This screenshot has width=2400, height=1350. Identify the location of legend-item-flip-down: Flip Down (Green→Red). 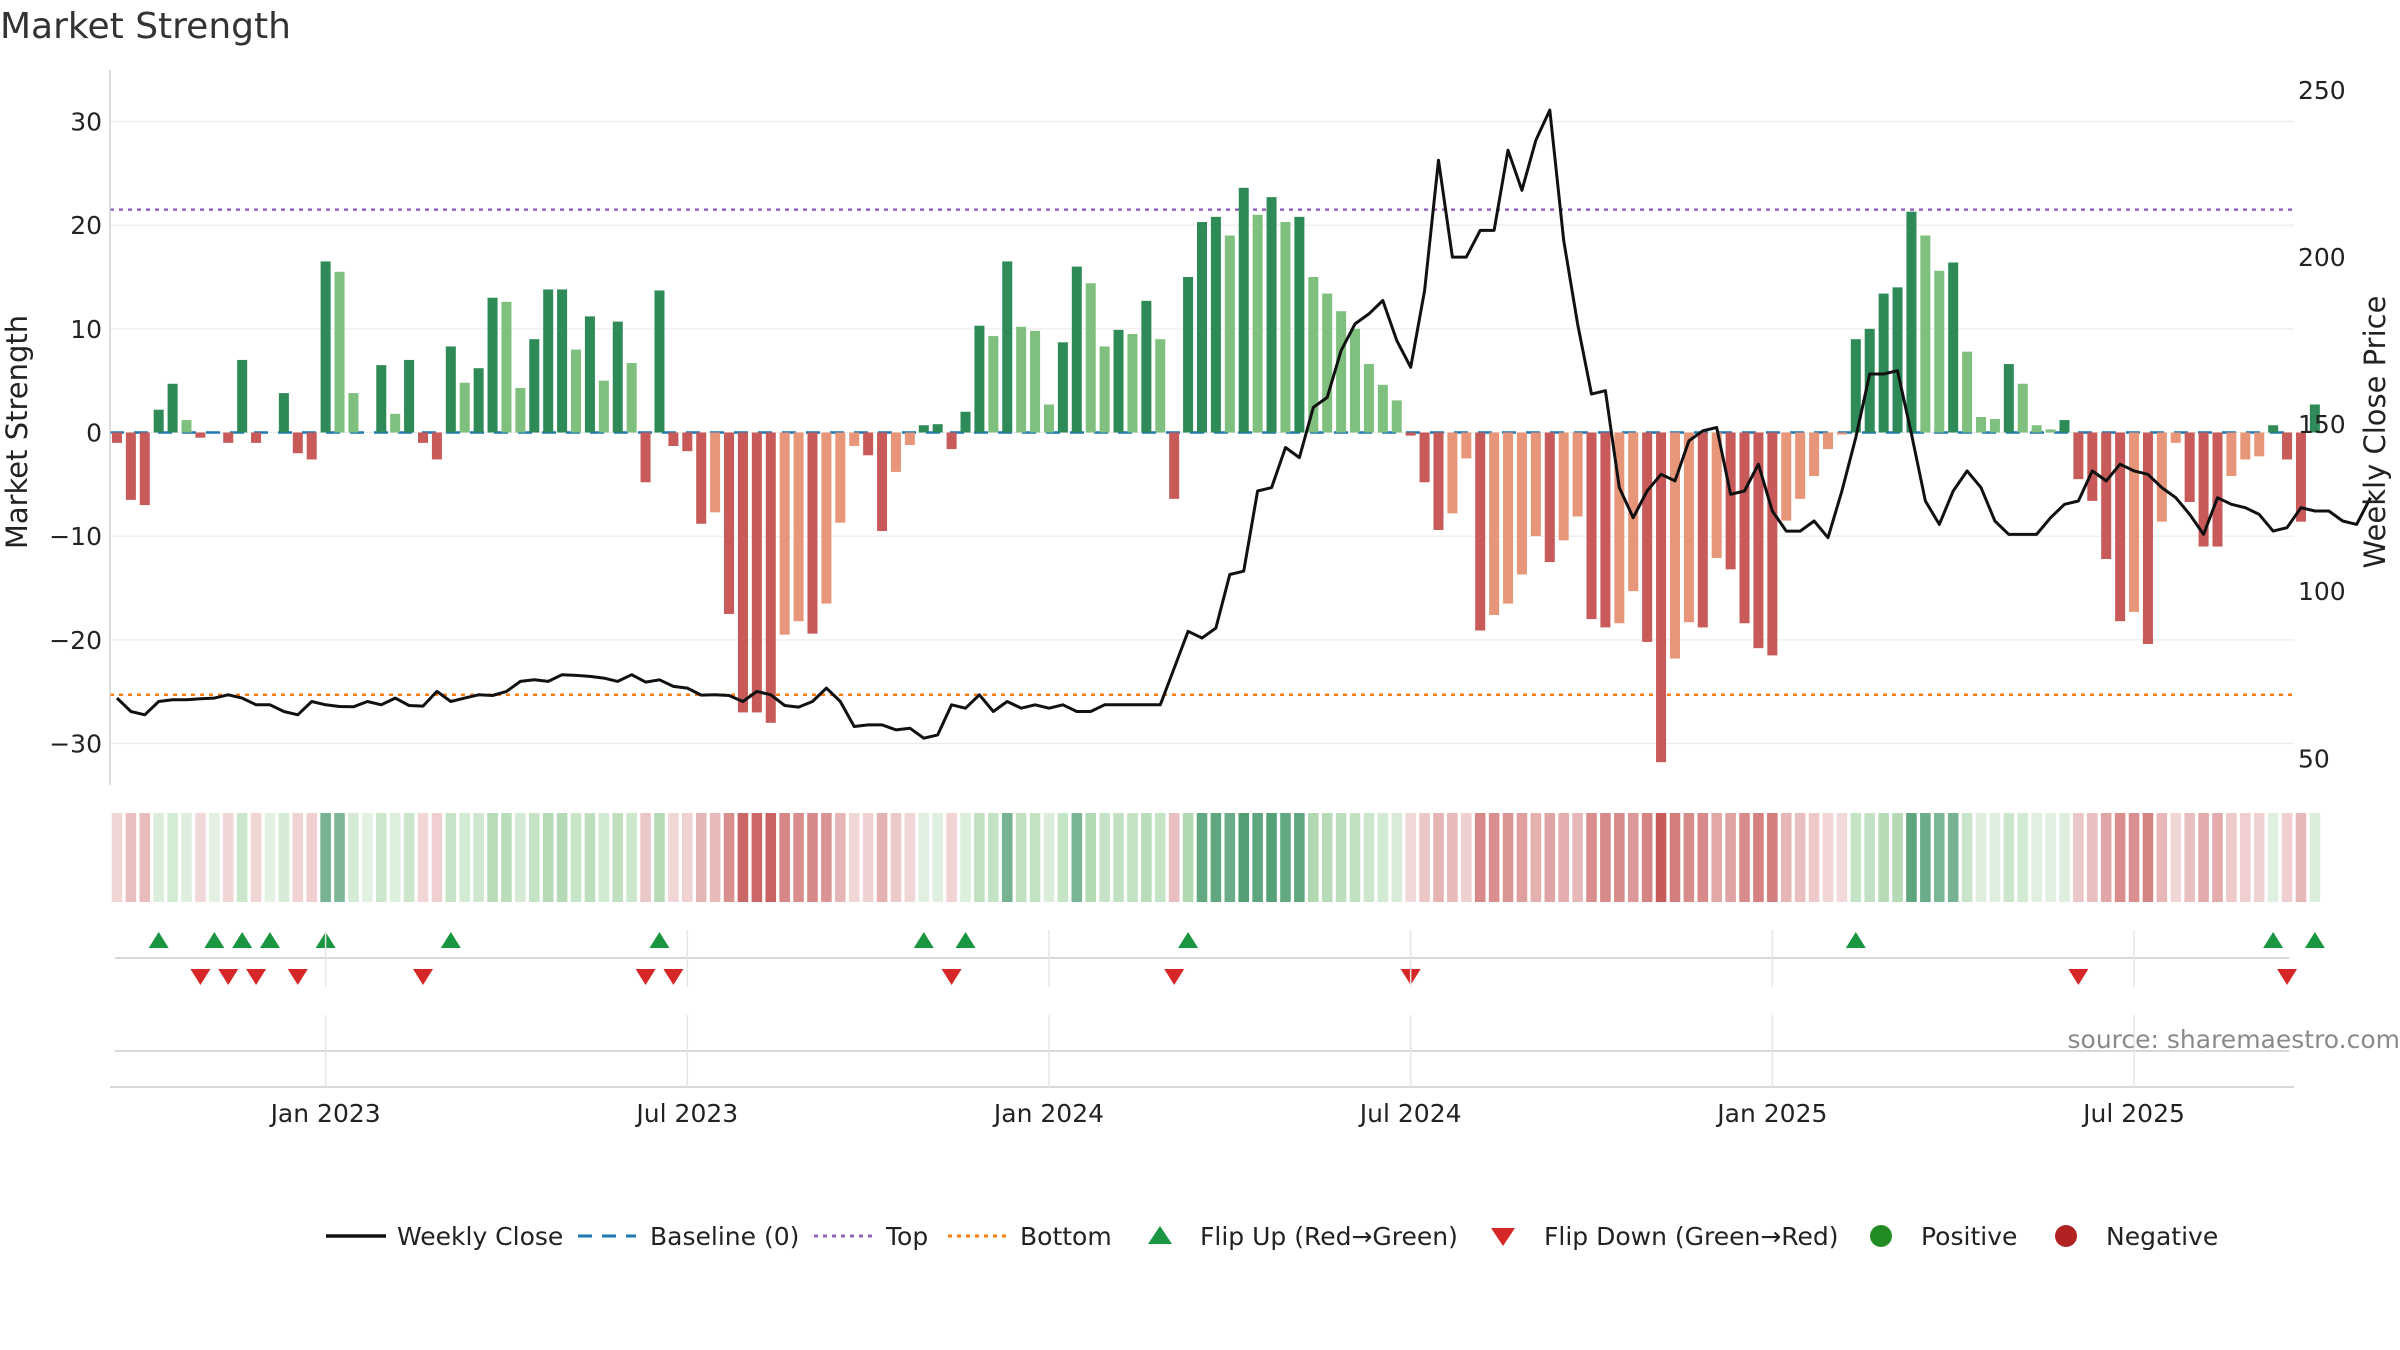
(1665, 1236).